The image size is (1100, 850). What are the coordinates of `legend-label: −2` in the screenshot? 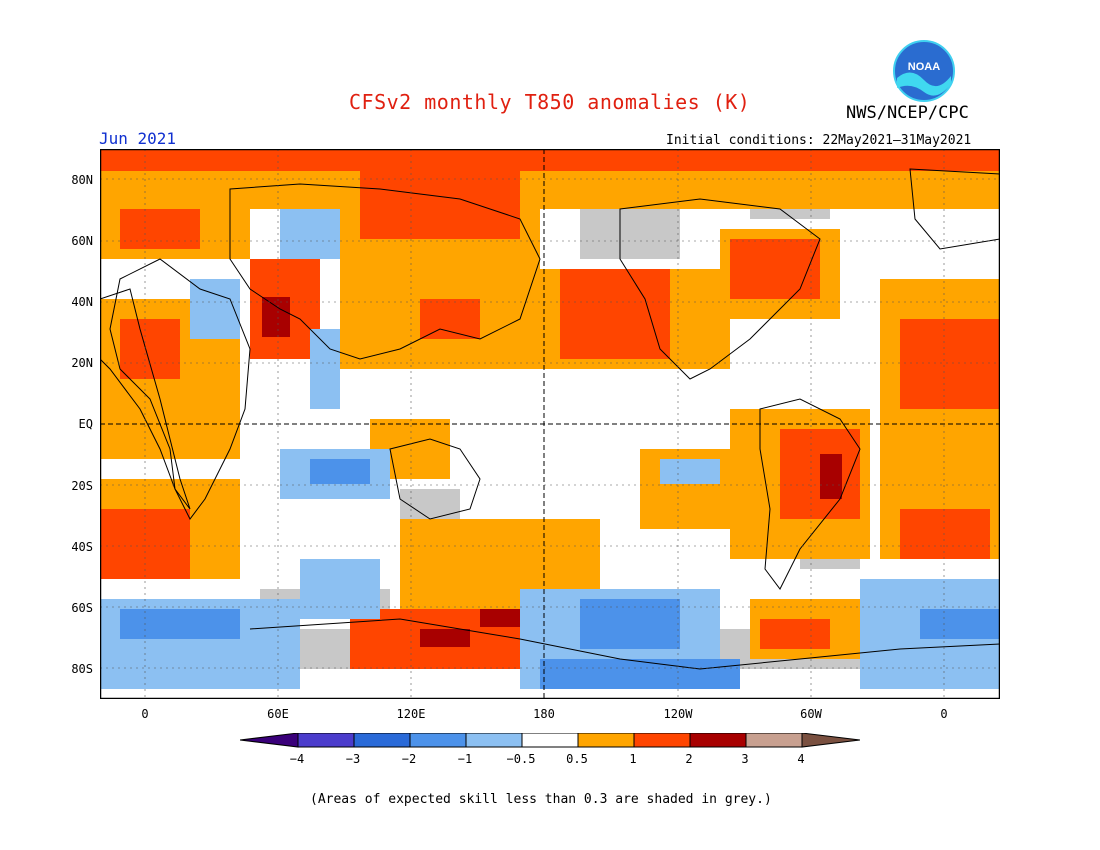 It's located at (409, 759).